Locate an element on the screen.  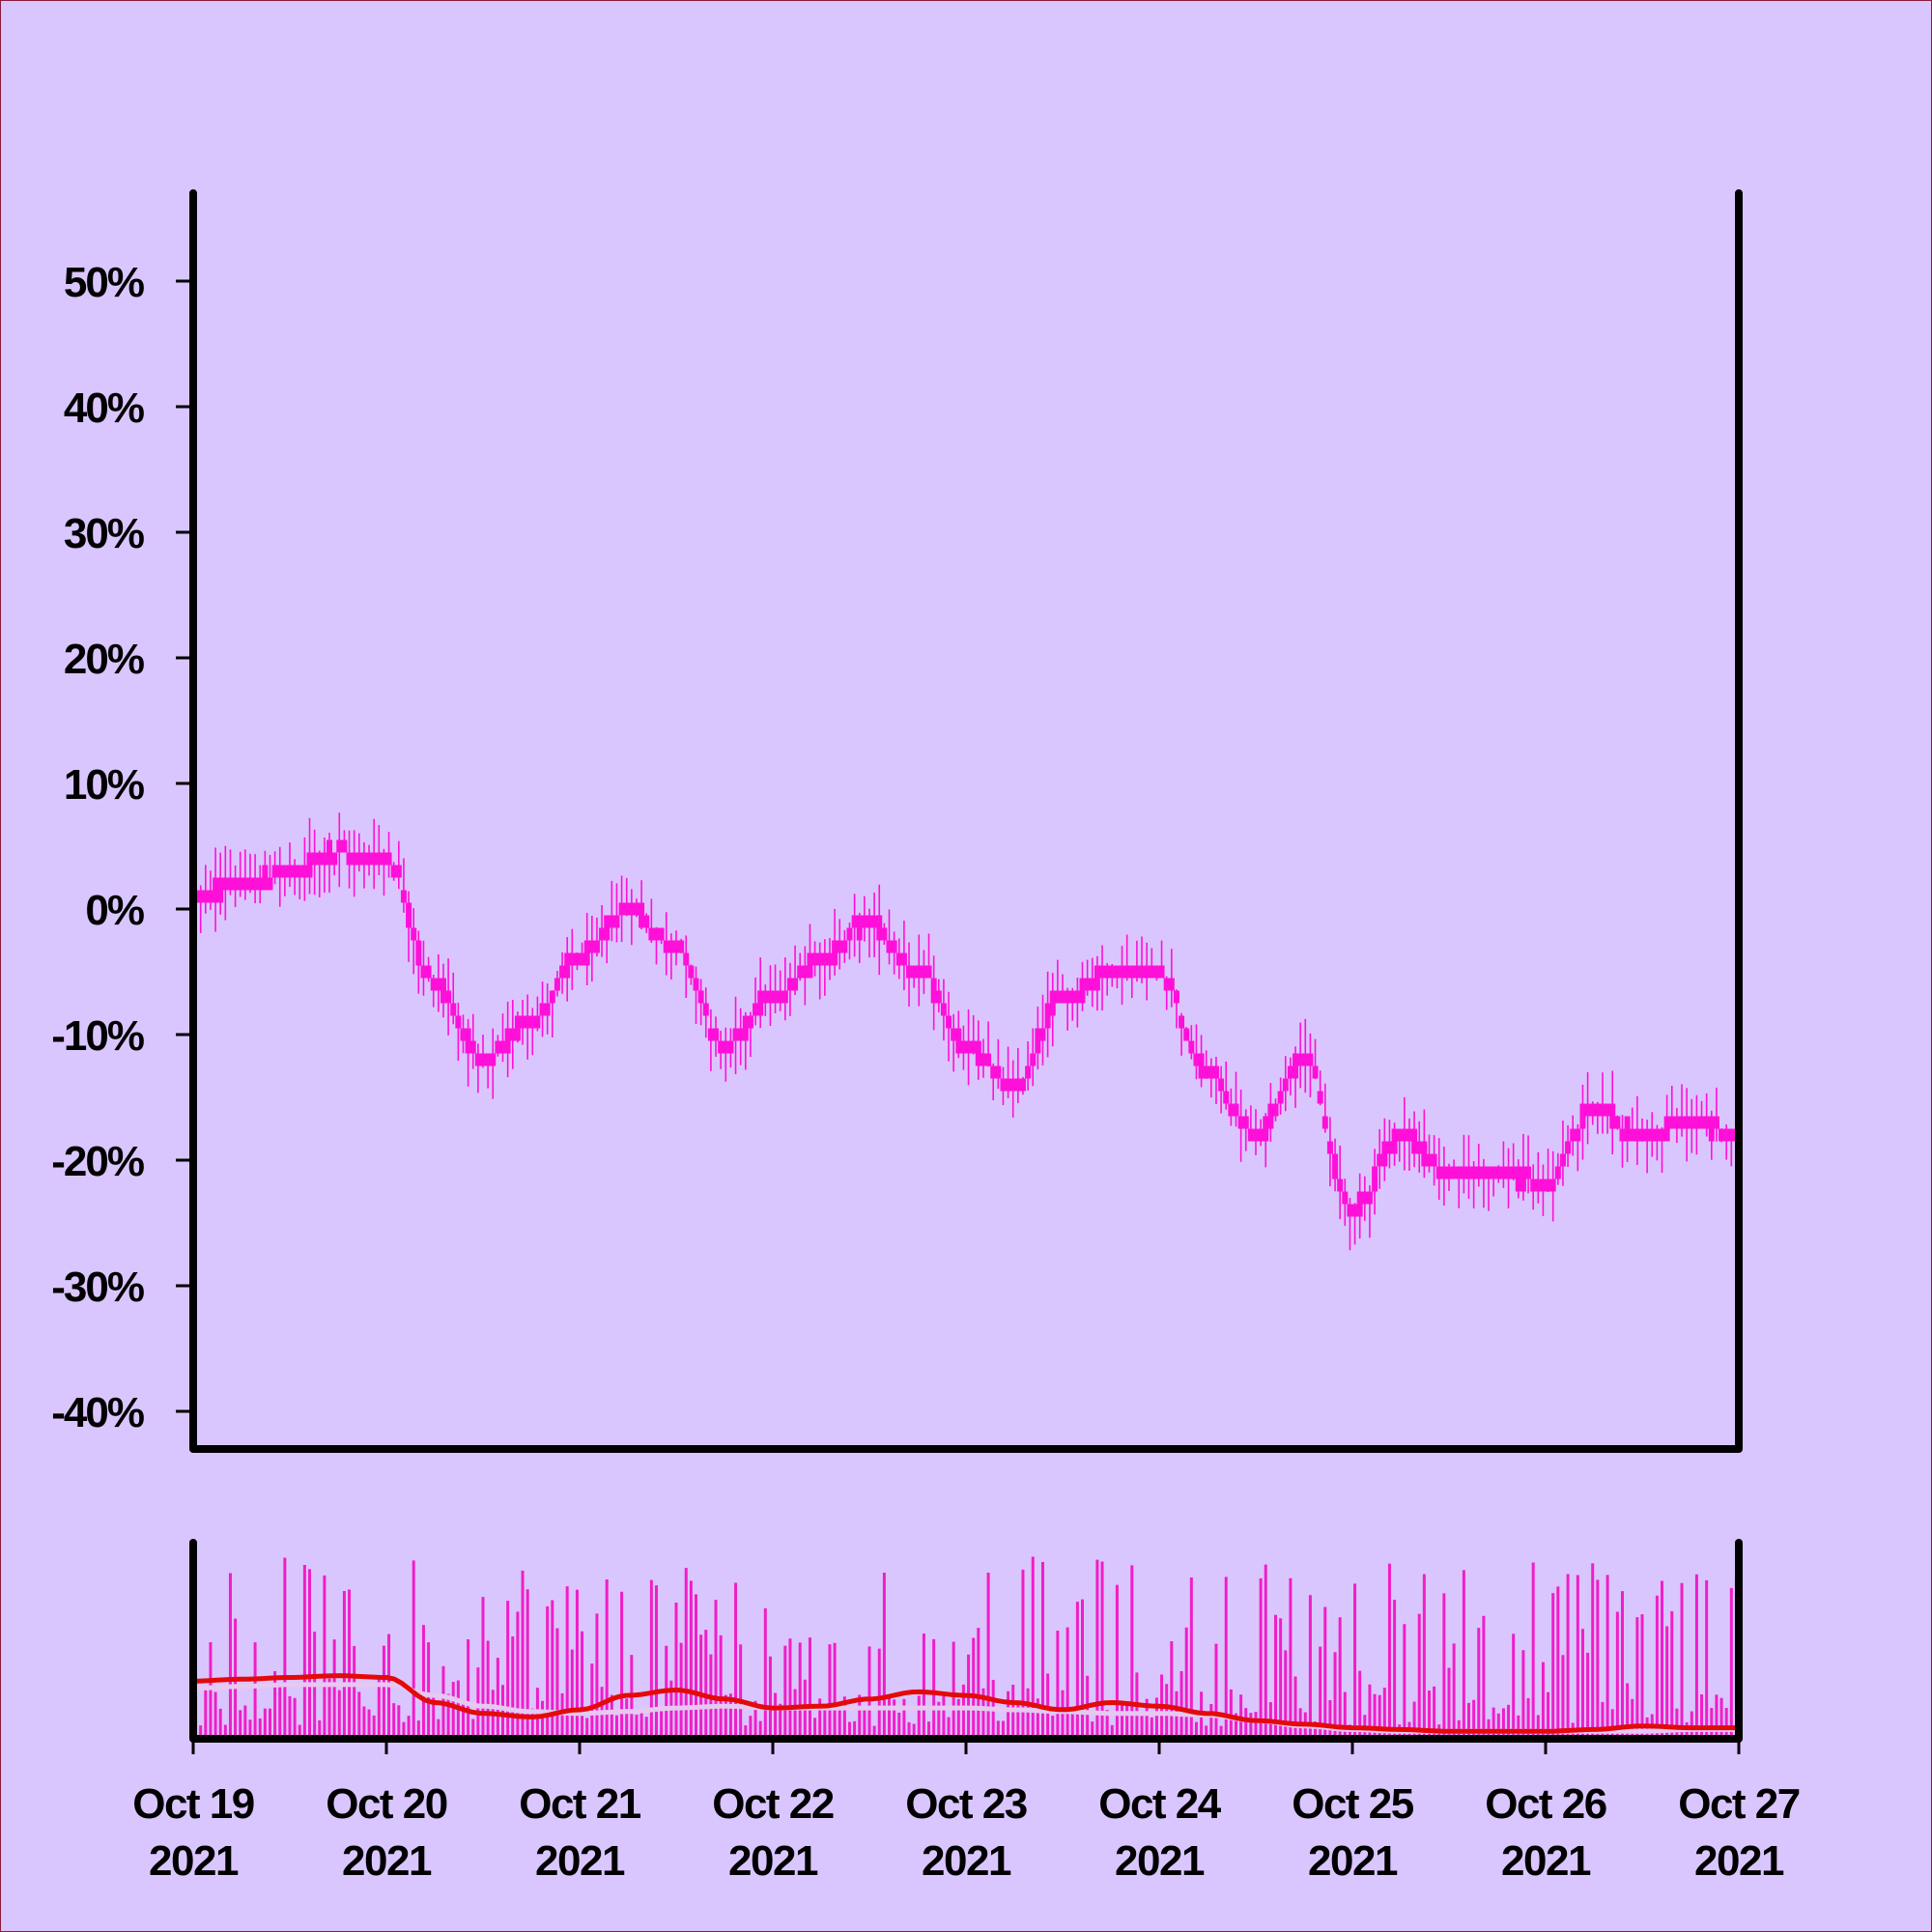
volume-ma-fast-line is located at coordinates (965, 1703).